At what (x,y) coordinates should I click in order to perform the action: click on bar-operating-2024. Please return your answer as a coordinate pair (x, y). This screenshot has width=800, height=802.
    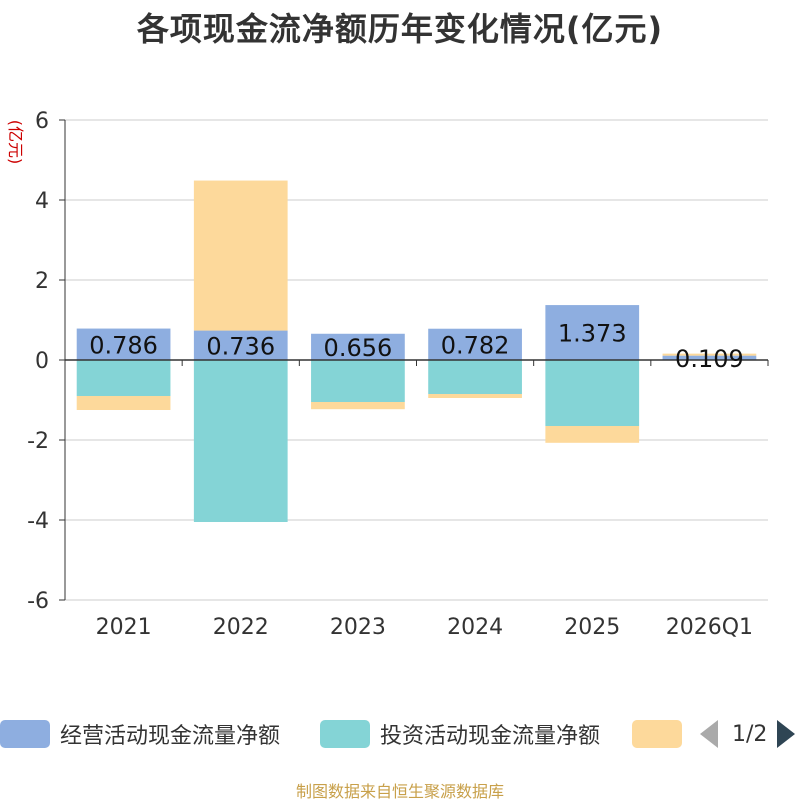
    Looking at the image, I should click on (475, 344).